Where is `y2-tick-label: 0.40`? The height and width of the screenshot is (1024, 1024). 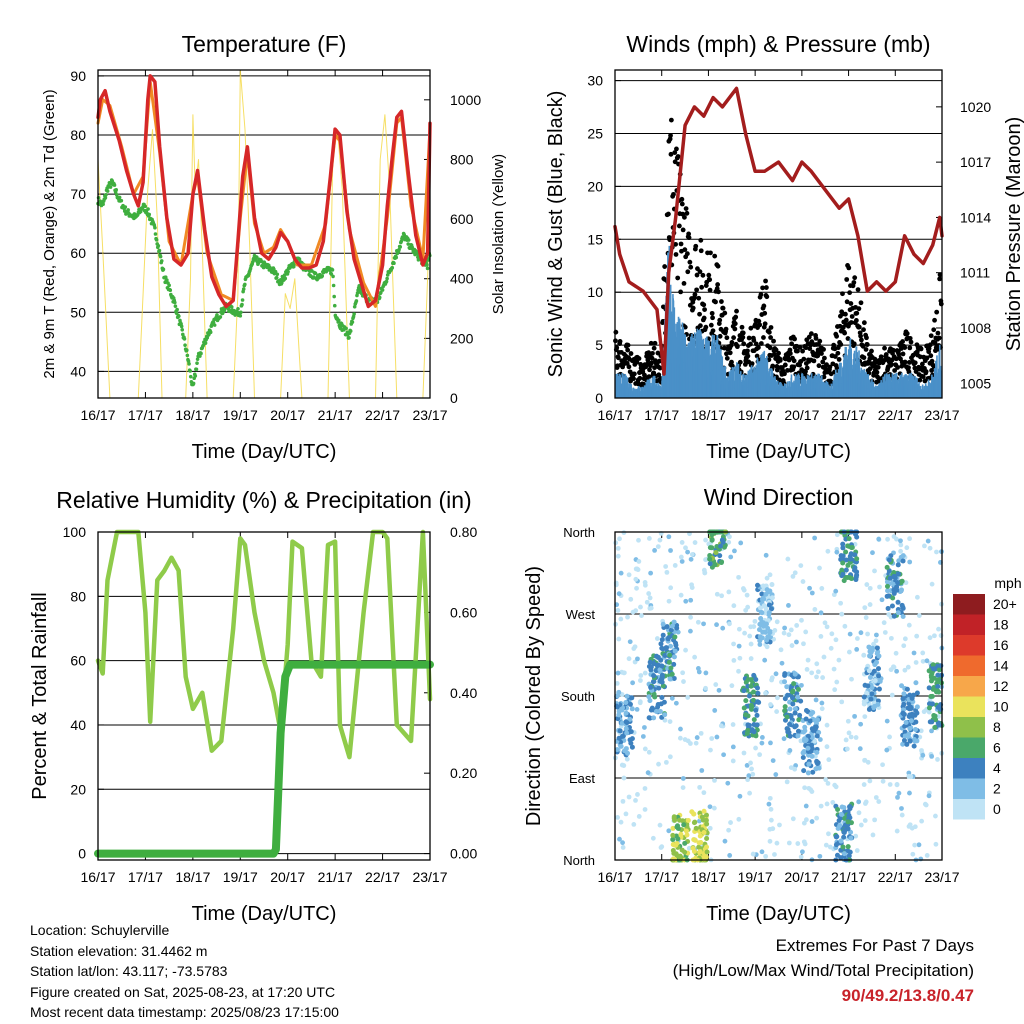 y2-tick-label: 0.40 is located at coordinates (463, 693).